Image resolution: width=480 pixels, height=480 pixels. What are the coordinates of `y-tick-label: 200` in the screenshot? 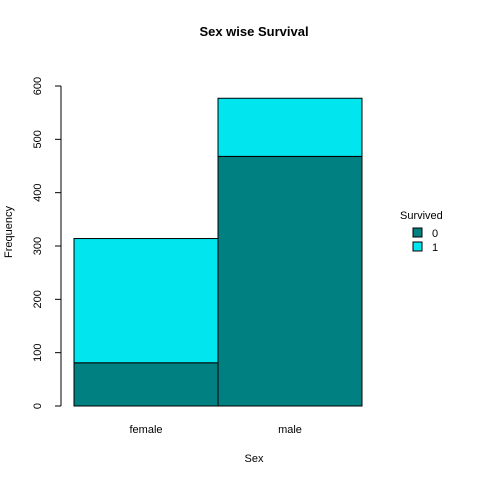 It's located at (38, 299).